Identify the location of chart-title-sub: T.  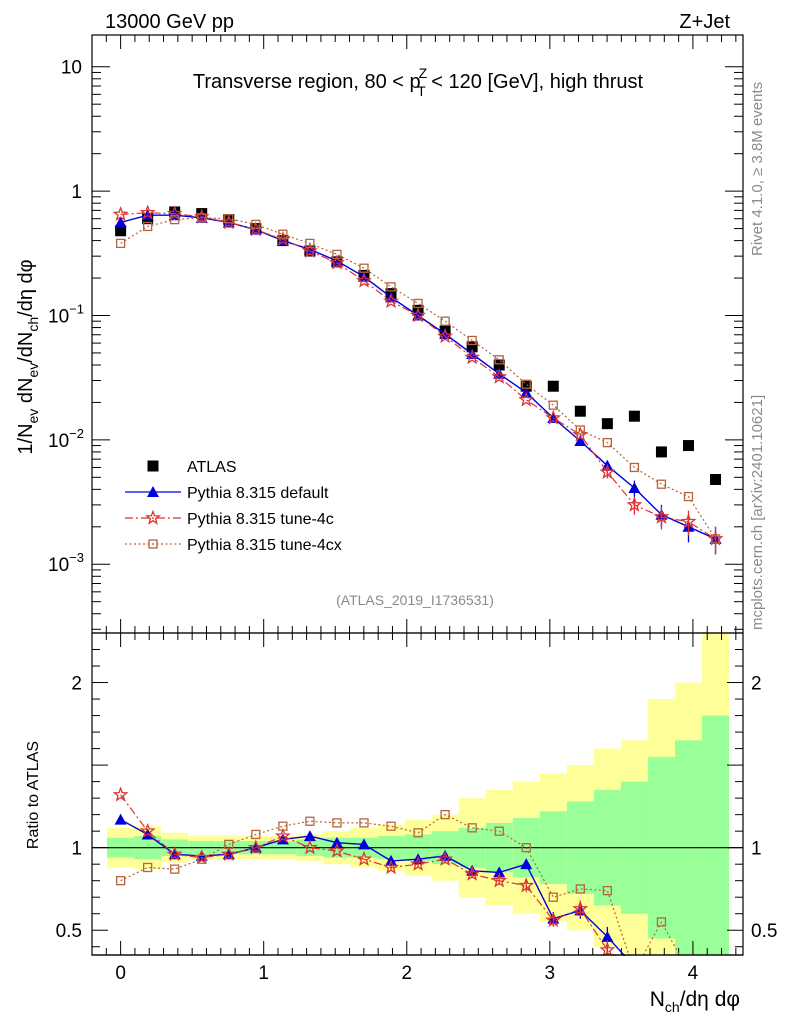
(421, 91).